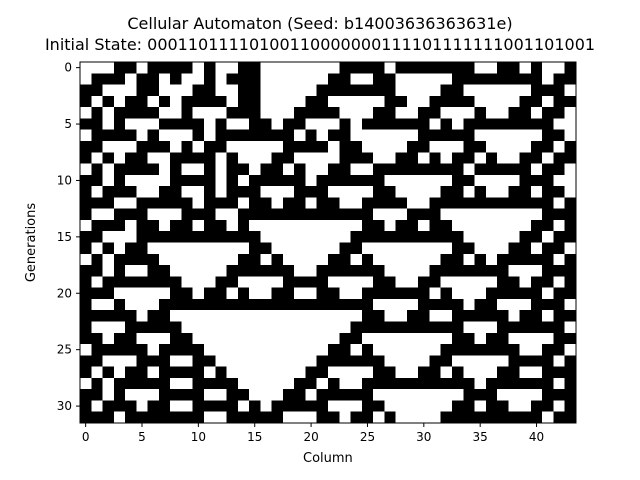 The image size is (640, 480). What do you see at coordinates (328, 458) in the screenshot?
I see `x-axis-label: Column` at bounding box center [328, 458].